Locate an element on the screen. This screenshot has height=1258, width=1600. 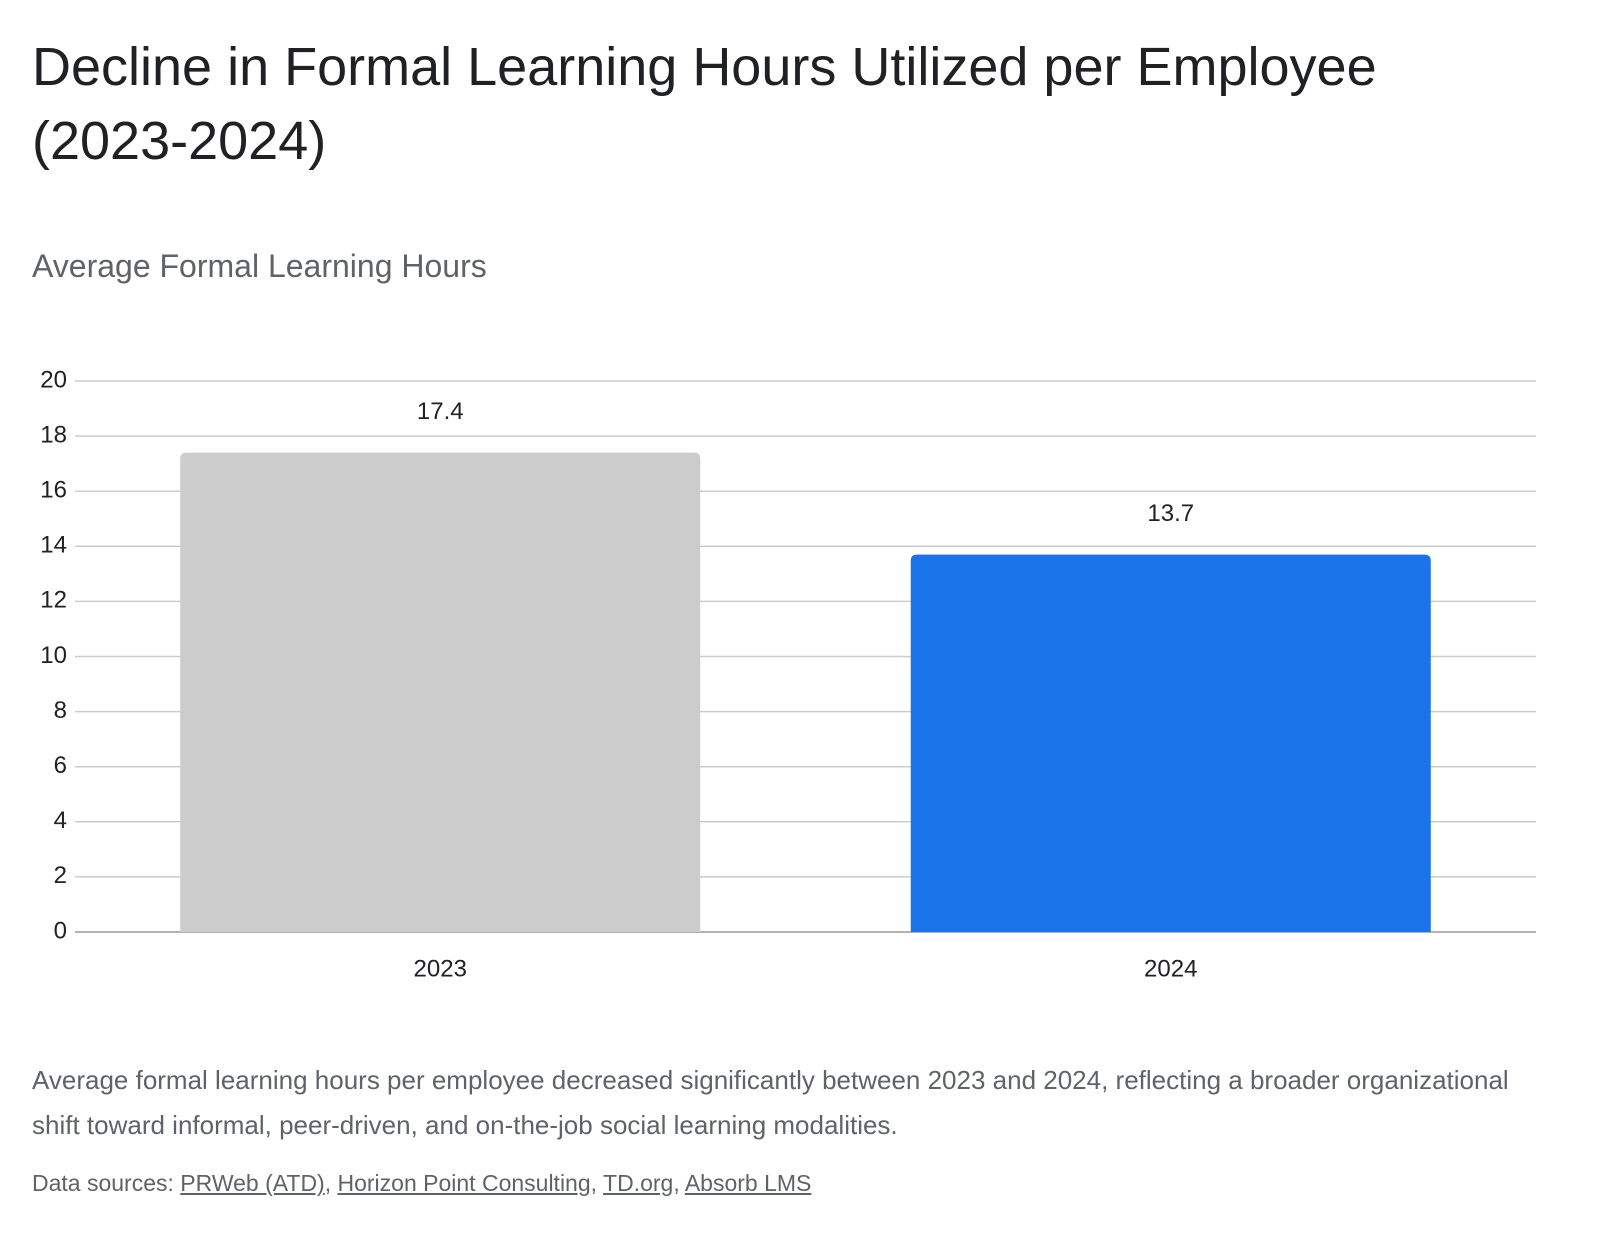
x-tick-label: 2023 is located at coordinates (440, 968).